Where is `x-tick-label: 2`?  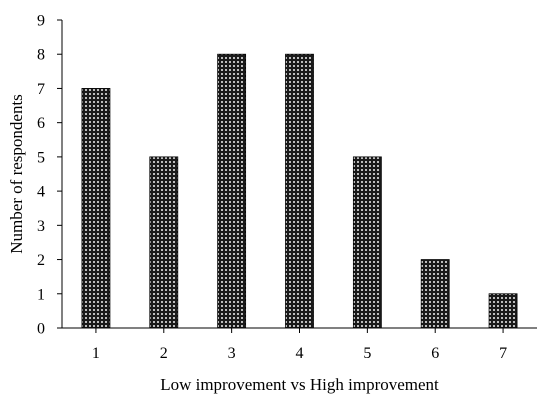
x-tick-label: 2 is located at coordinates (164, 353).